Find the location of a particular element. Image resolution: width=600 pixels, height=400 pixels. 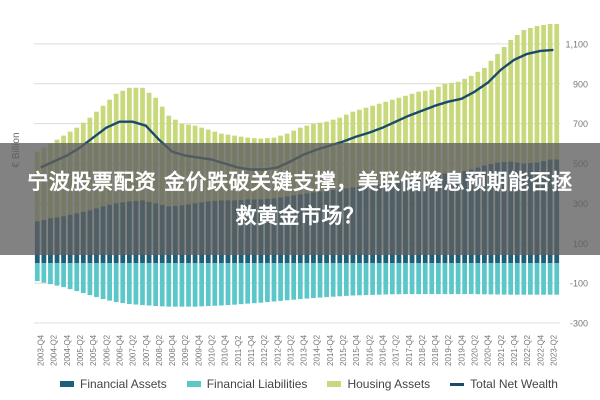

x-tick-label: 2020-Q2 is located at coordinates (475, 350).